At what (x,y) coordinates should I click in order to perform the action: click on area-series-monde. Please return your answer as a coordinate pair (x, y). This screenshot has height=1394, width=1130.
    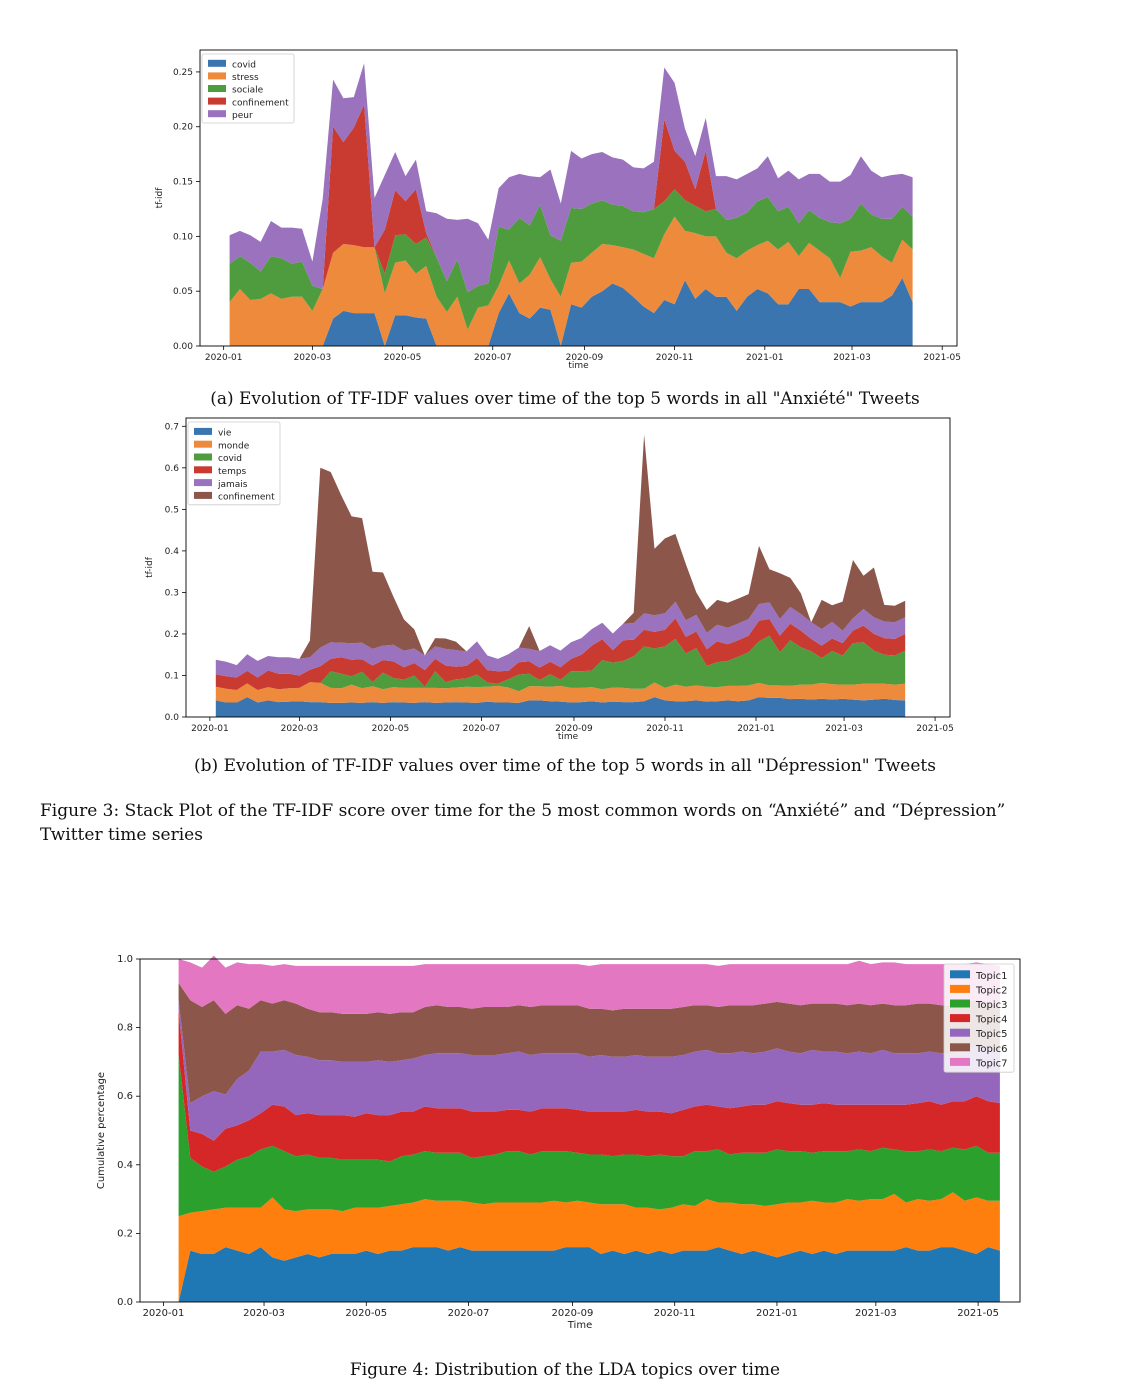
    Looking at the image, I should click on (560, 692).